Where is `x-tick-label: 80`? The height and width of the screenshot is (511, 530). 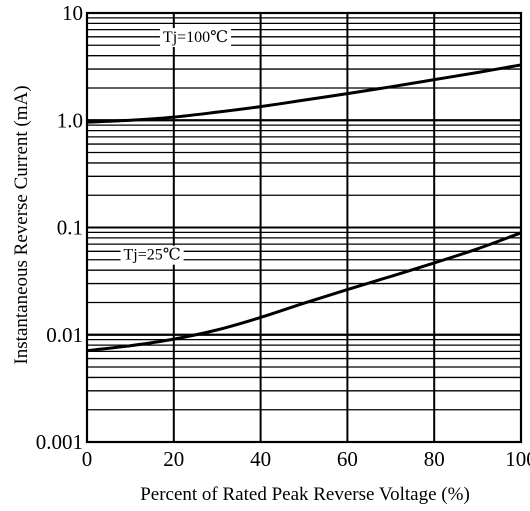 x-tick-label: 80 is located at coordinates (434, 459).